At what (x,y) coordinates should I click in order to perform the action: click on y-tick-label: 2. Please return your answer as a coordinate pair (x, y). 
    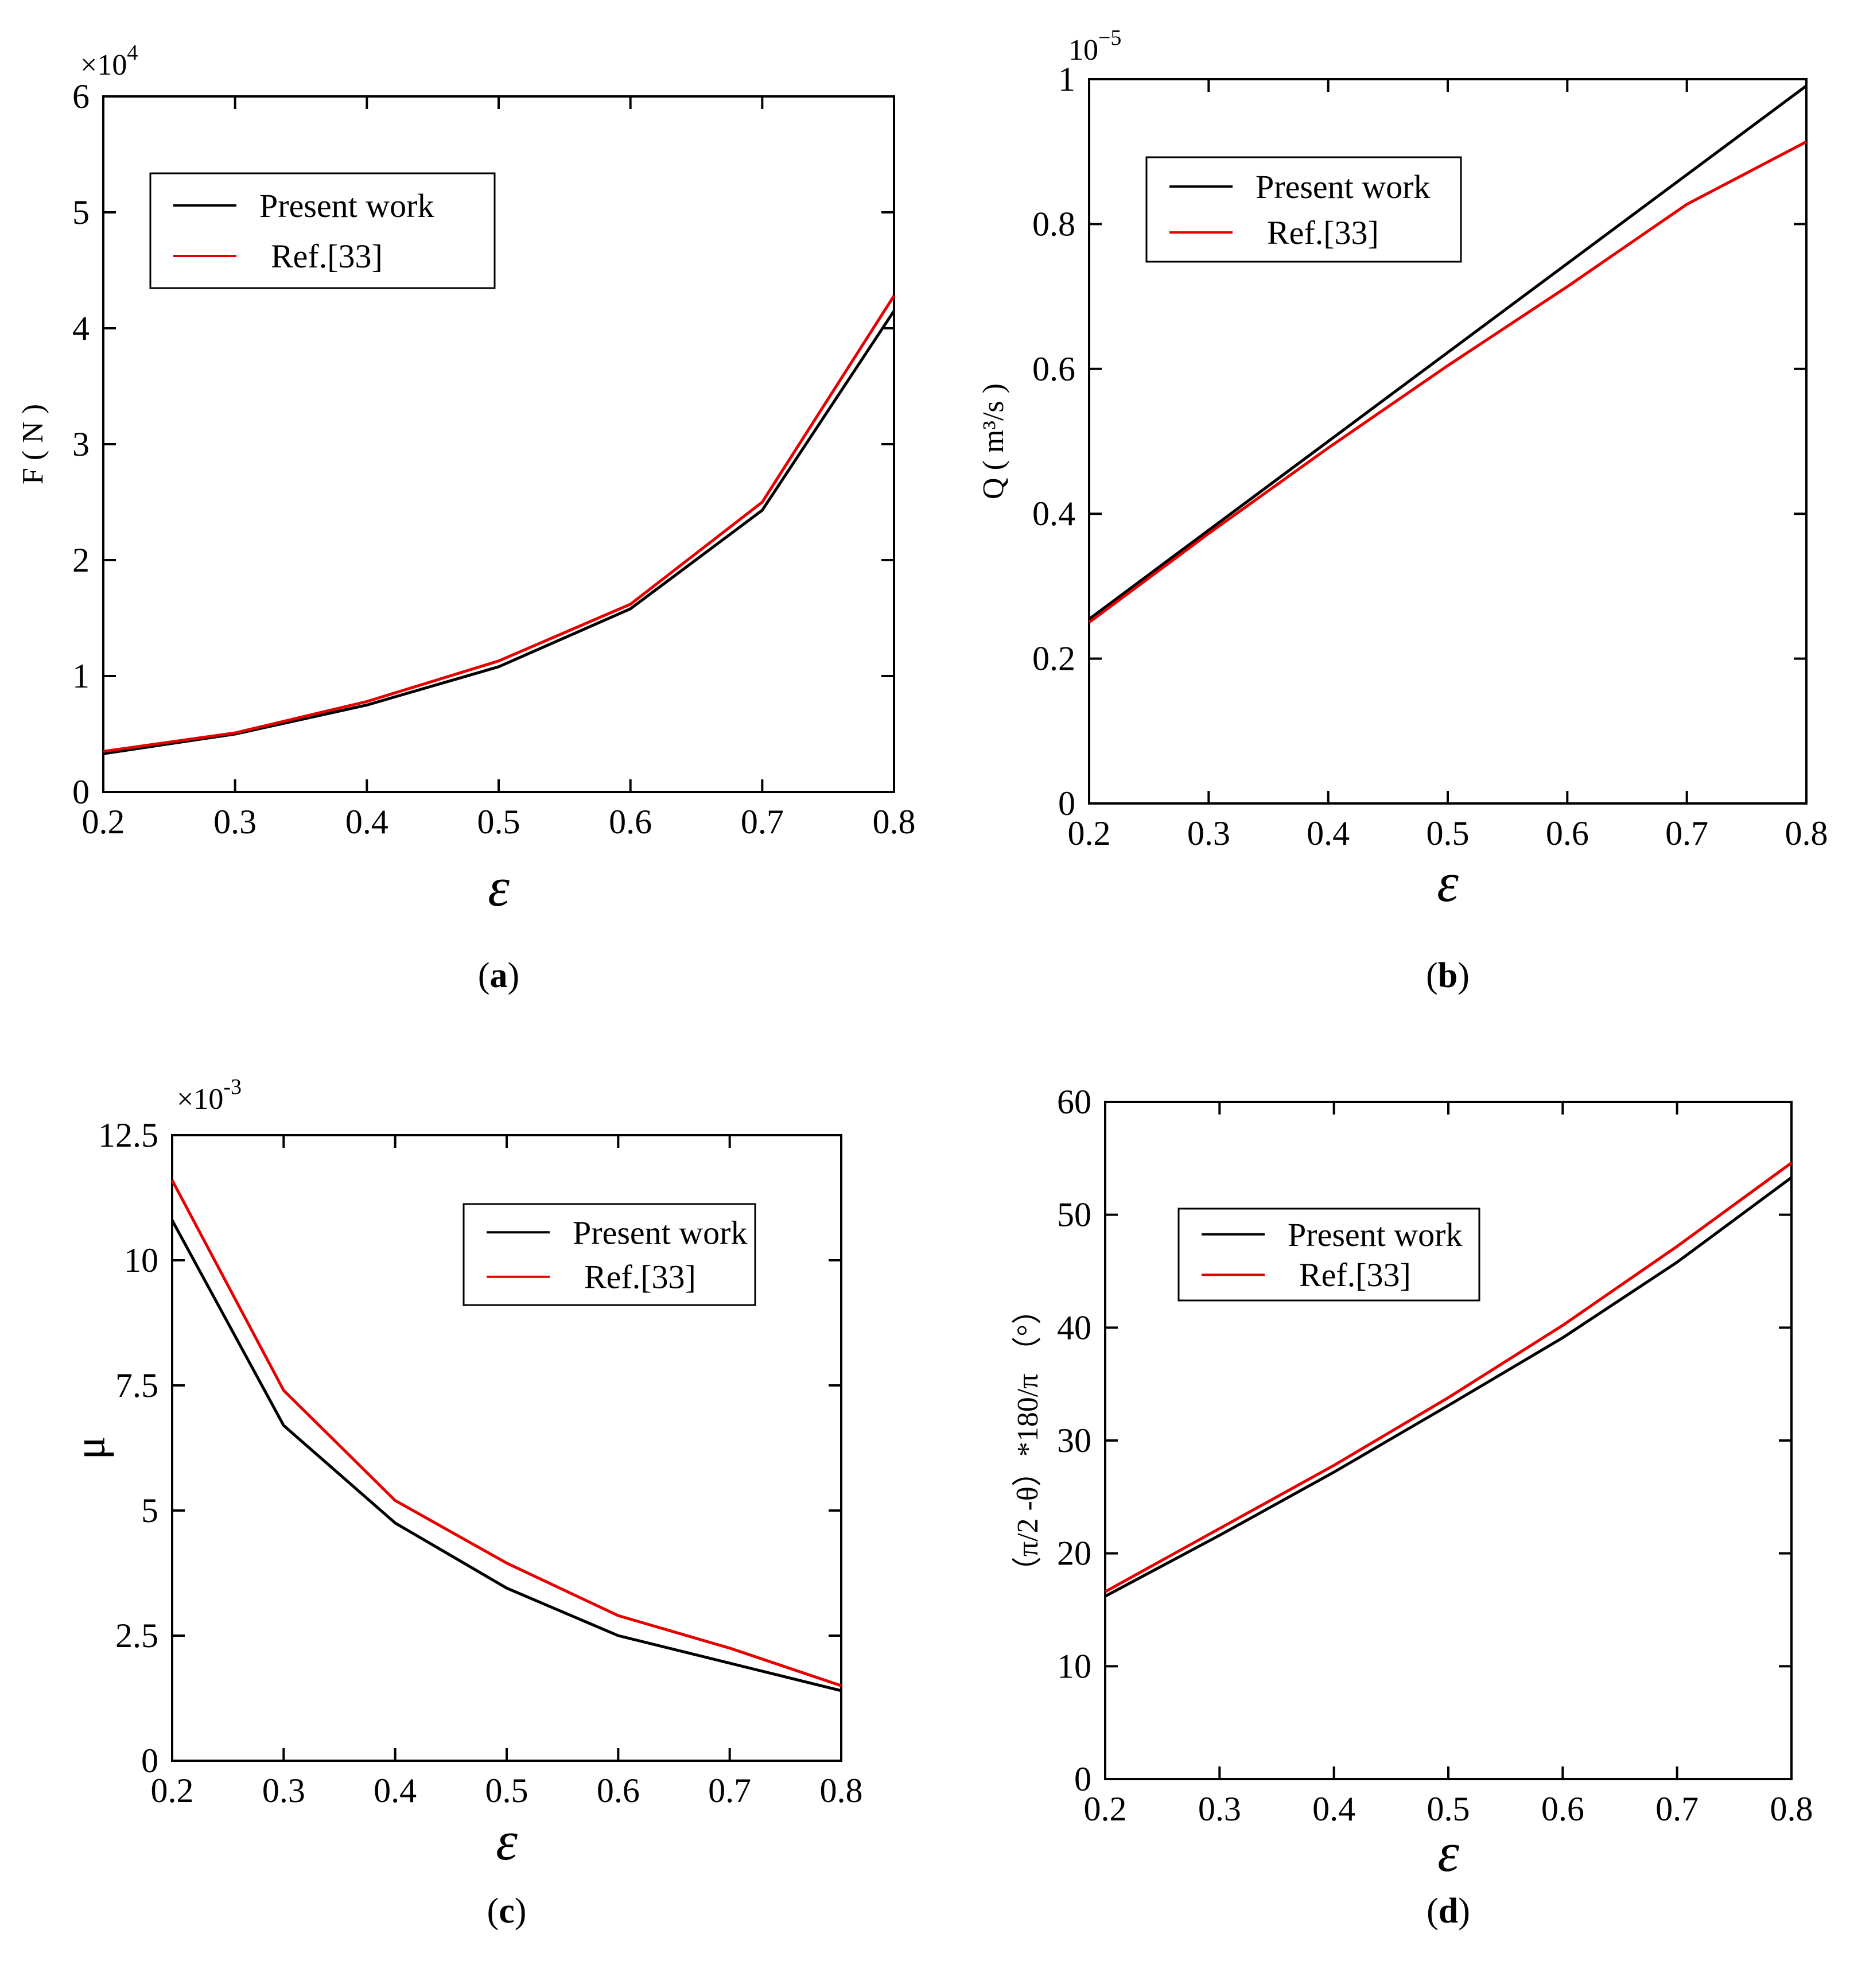
    Looking at the image, I should click on (81, 560).